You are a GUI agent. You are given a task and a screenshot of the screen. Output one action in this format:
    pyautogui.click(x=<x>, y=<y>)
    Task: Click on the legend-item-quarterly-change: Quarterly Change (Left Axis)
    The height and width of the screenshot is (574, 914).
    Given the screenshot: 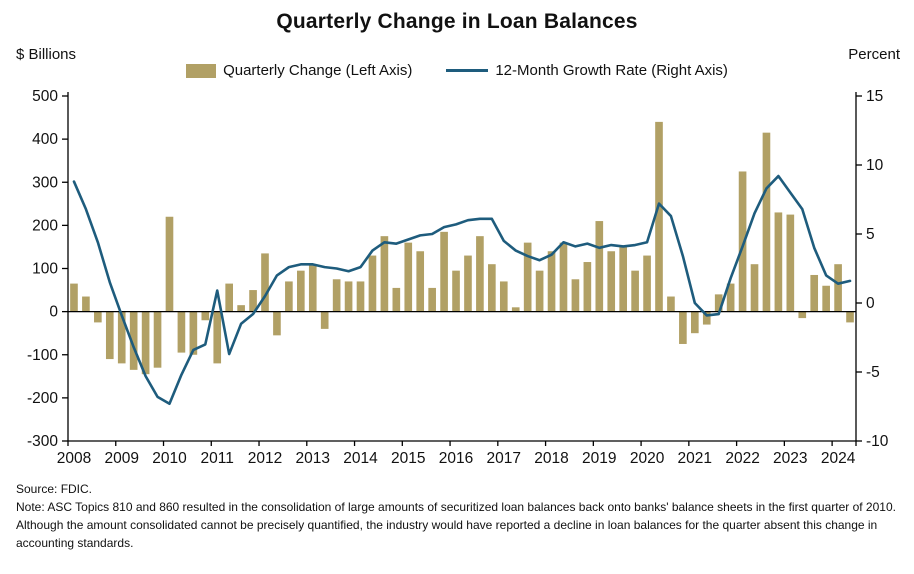 What is the action you would take?
    pyautogui.click(x=299, y=70)
    